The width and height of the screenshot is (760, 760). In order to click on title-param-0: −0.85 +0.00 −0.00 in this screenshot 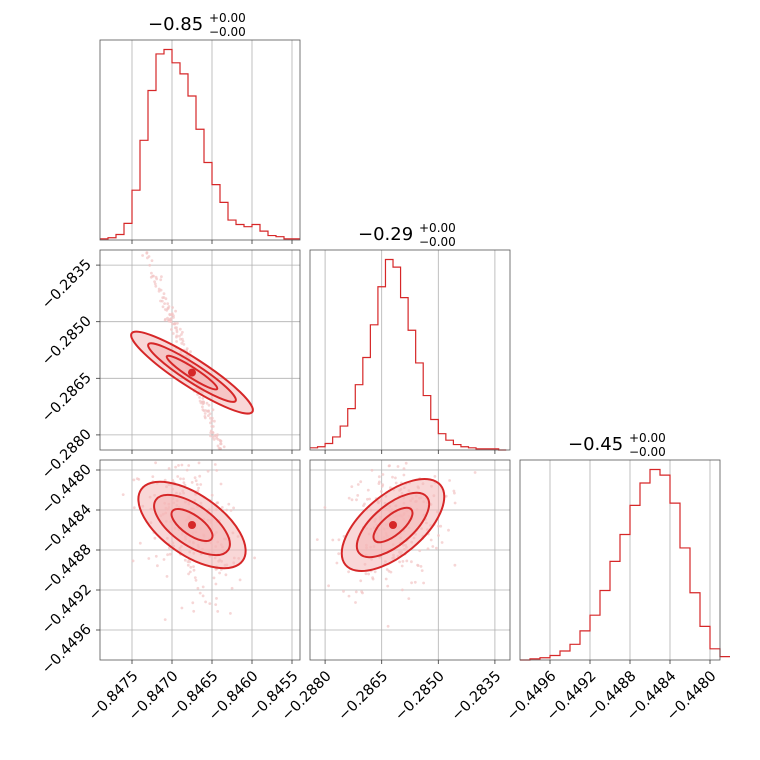, I will do `click(197, 25)`.